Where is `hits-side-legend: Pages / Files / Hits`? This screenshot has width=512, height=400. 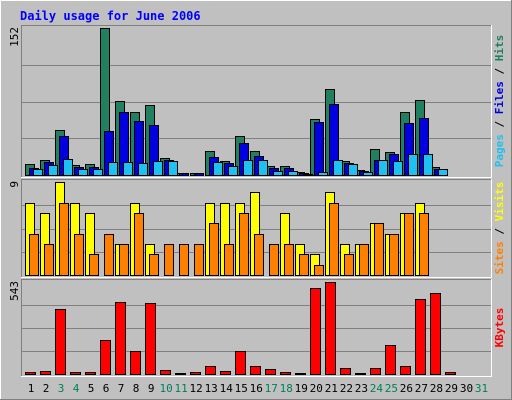
hits-side-legend: Pages / Files / Hits is located at coordinates (499, 101).